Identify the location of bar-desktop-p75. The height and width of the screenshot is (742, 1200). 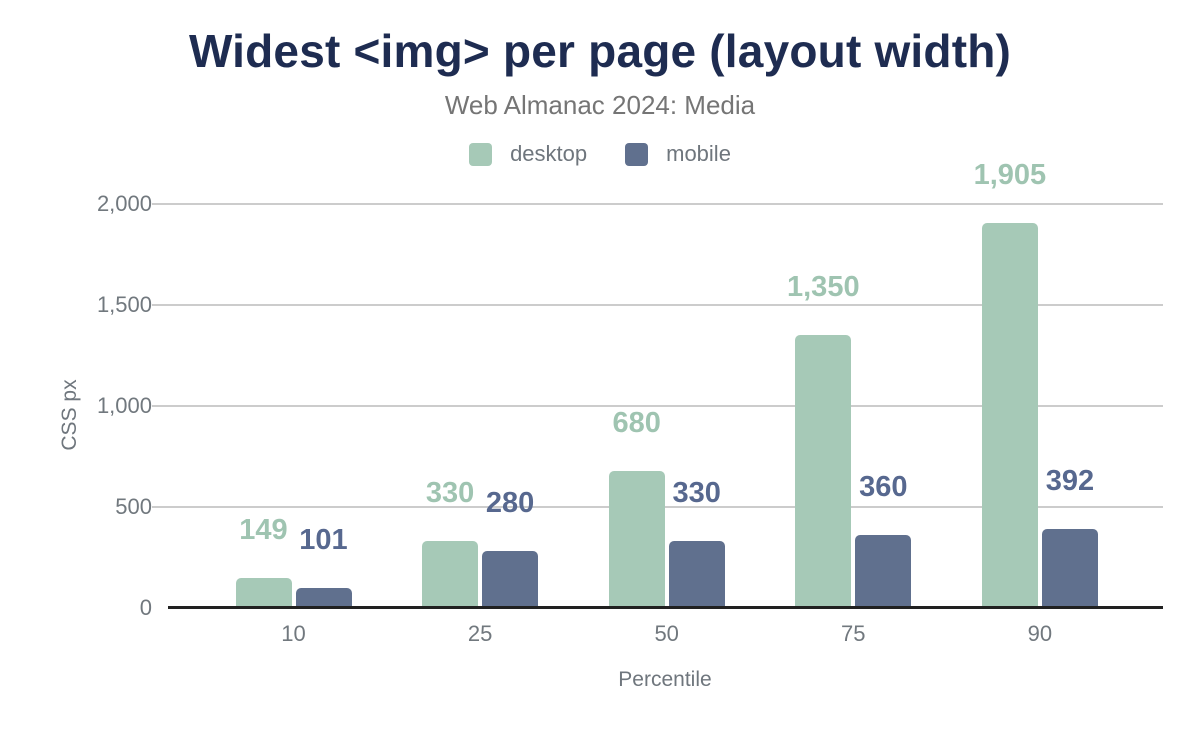
(823, 471).